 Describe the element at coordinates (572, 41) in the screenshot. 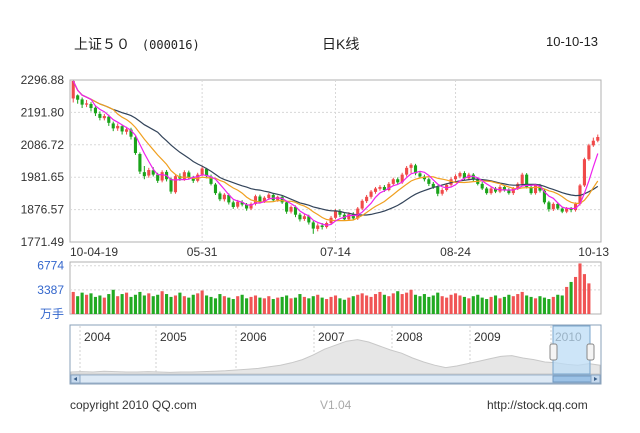

I see `chart-date: 10-10-13` at that location.